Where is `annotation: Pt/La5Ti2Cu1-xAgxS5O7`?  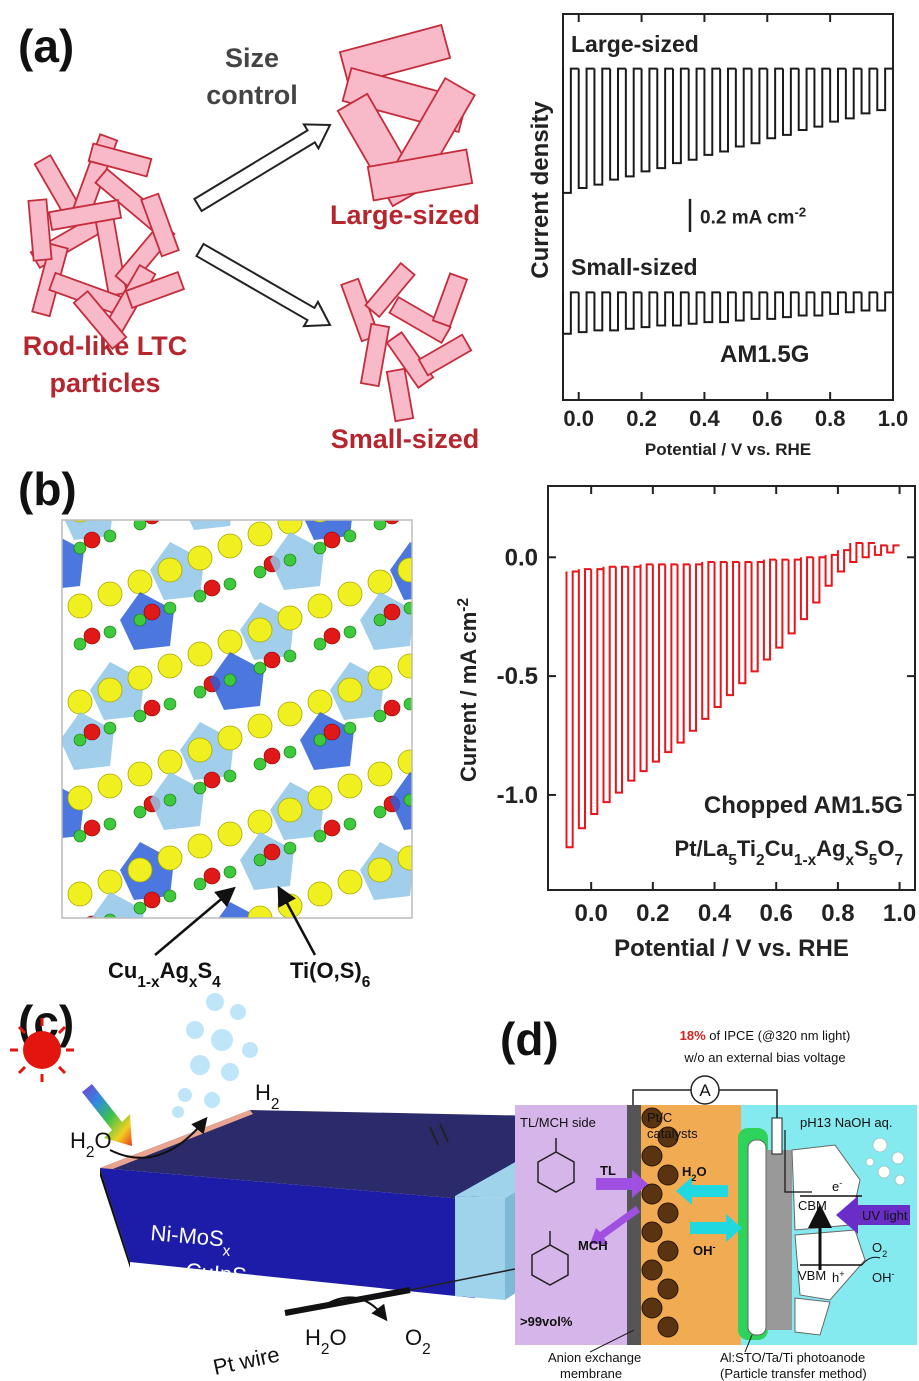 annotation: Pt/La5Ti2Cu1-xAgxS5O7 is located at coordinates (789, 852).